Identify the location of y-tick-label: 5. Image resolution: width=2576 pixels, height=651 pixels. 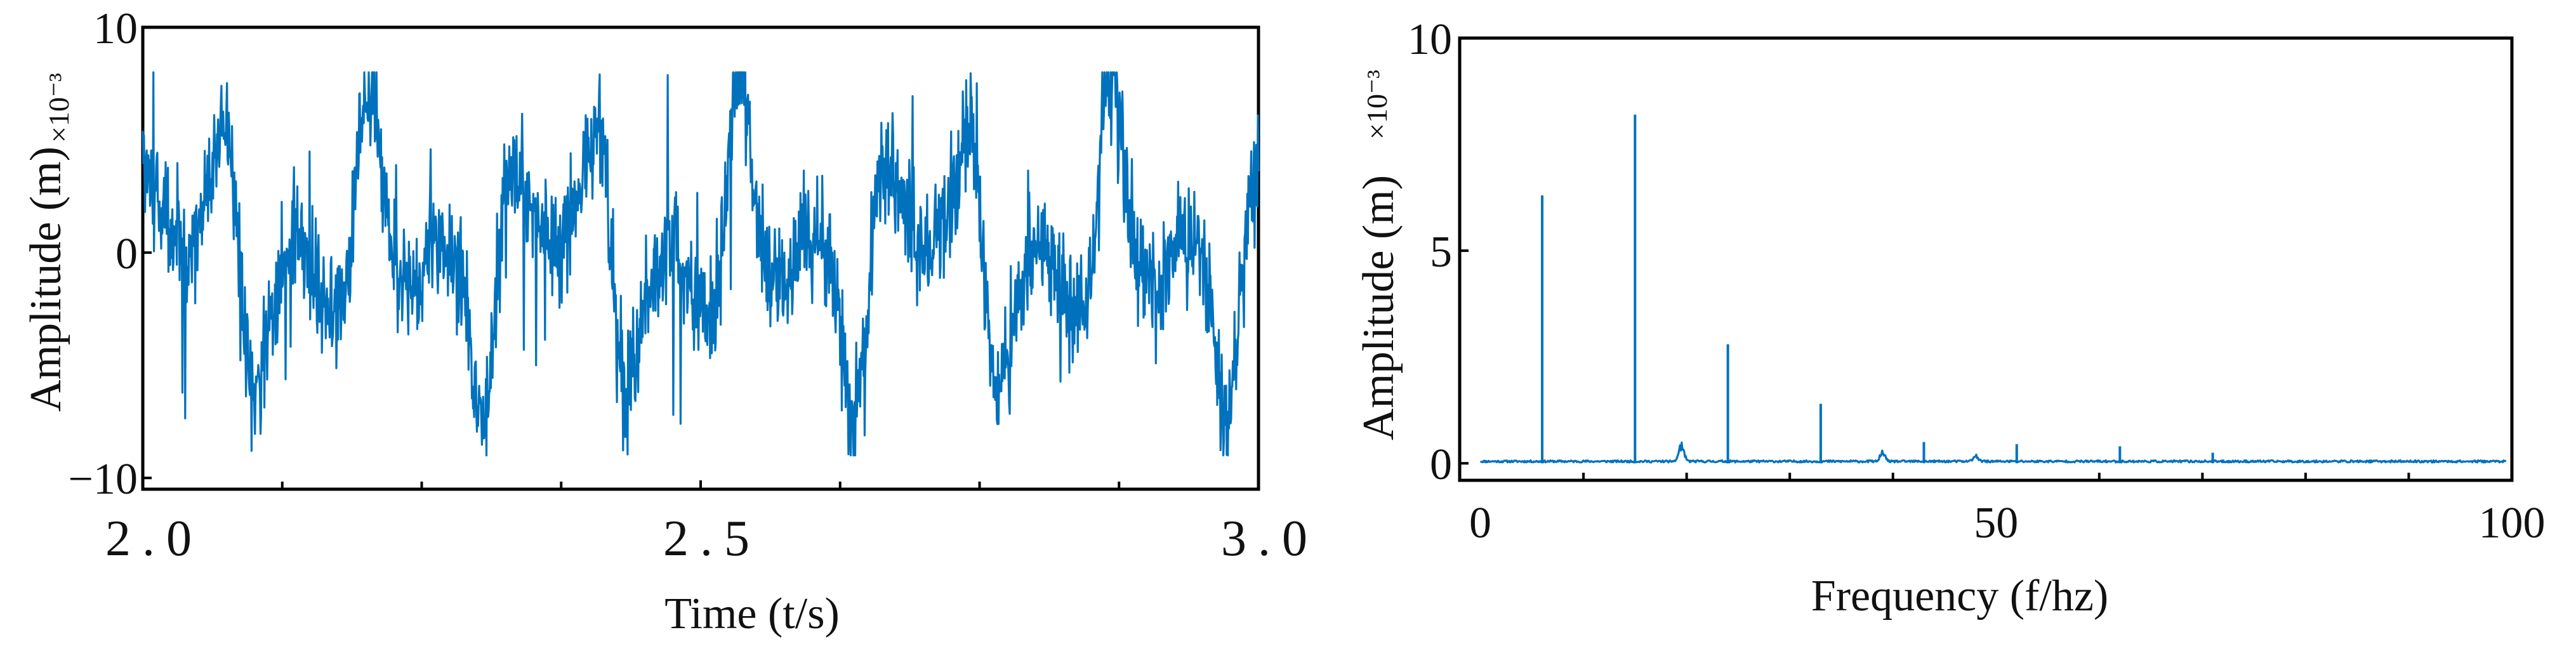
(1441, 253).